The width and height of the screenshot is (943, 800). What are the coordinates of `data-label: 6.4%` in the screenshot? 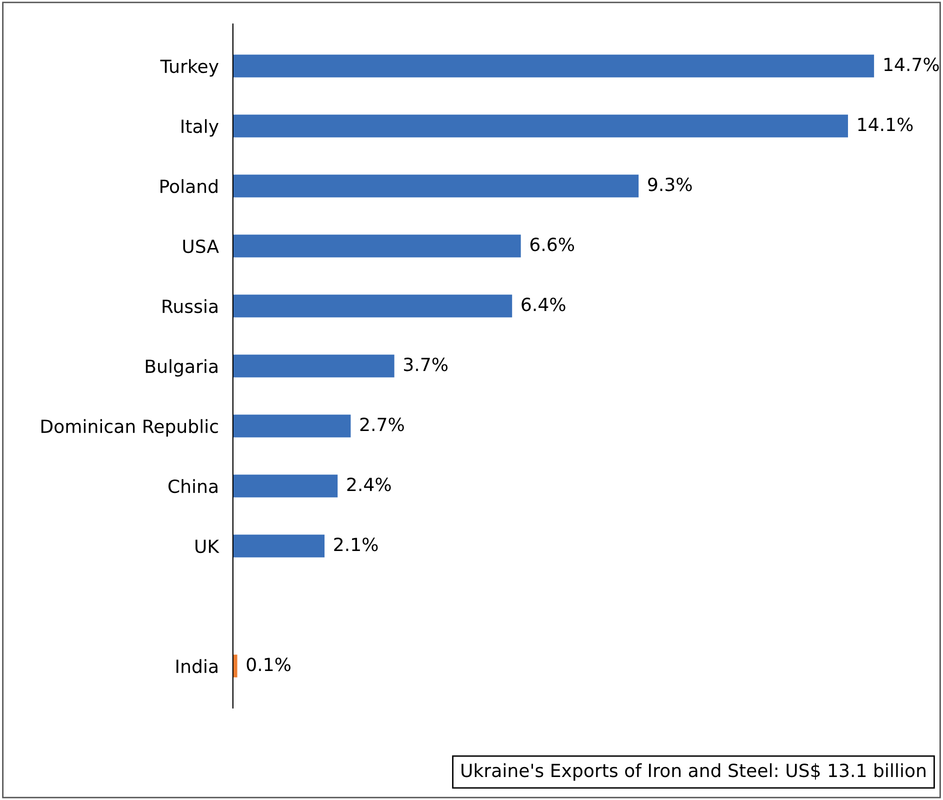 It's located at (544, 305).